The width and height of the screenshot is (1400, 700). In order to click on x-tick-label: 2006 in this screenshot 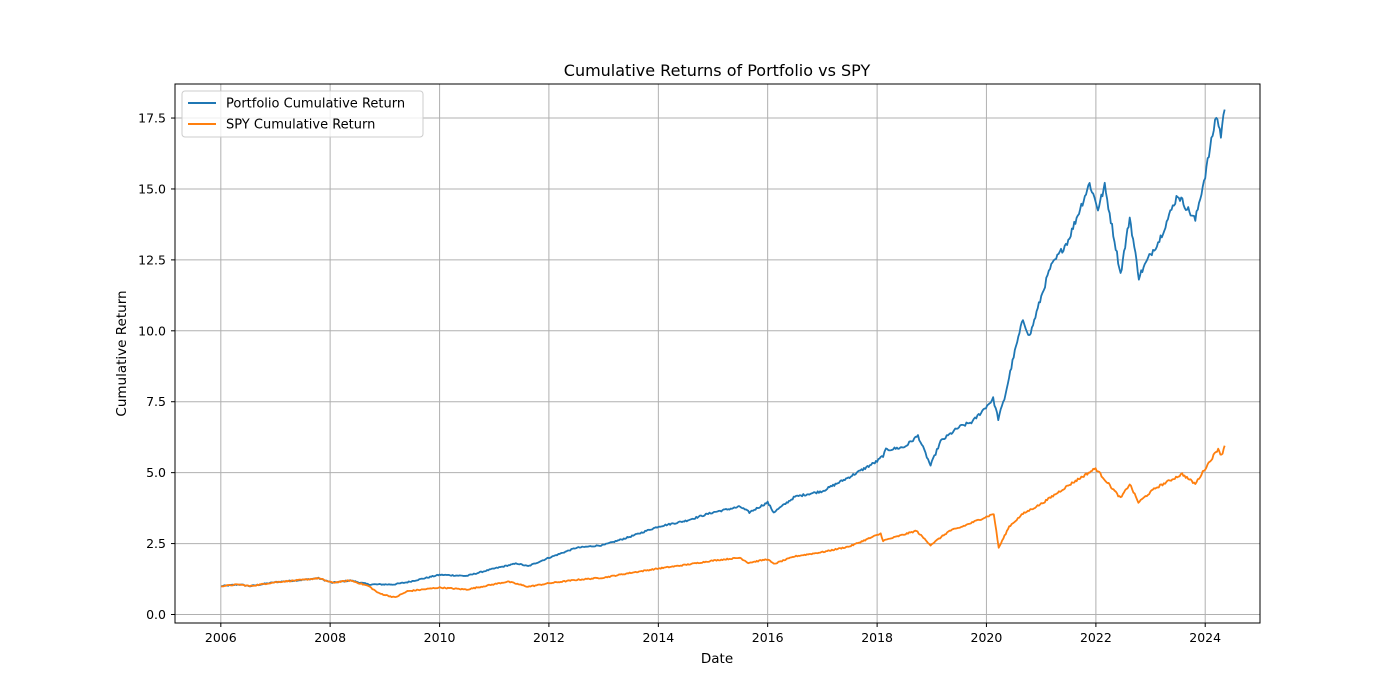, I will do `click(221, 637)`.